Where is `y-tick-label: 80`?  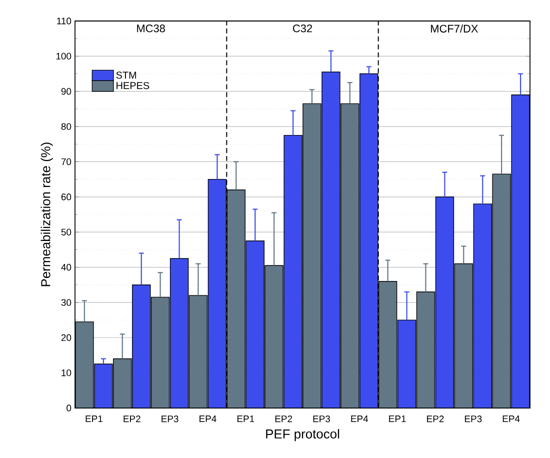 y-tick-label: 80 is located at coordinates (66, 126).